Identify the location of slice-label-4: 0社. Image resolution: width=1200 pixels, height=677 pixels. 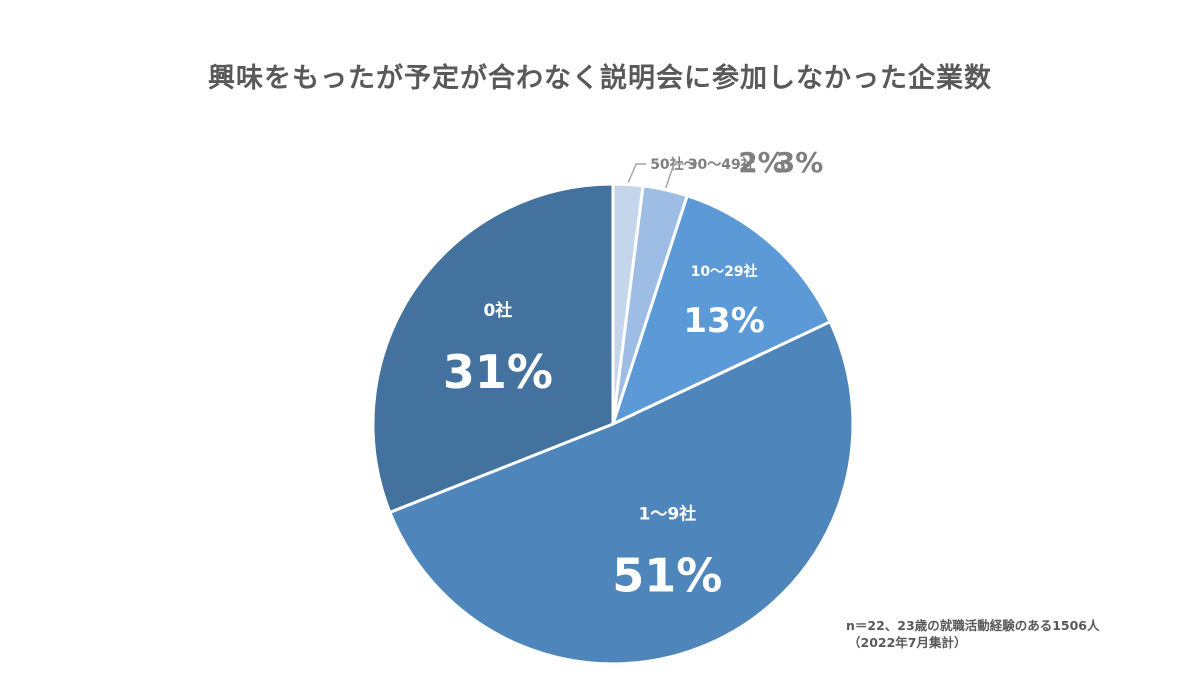
(497, 310).